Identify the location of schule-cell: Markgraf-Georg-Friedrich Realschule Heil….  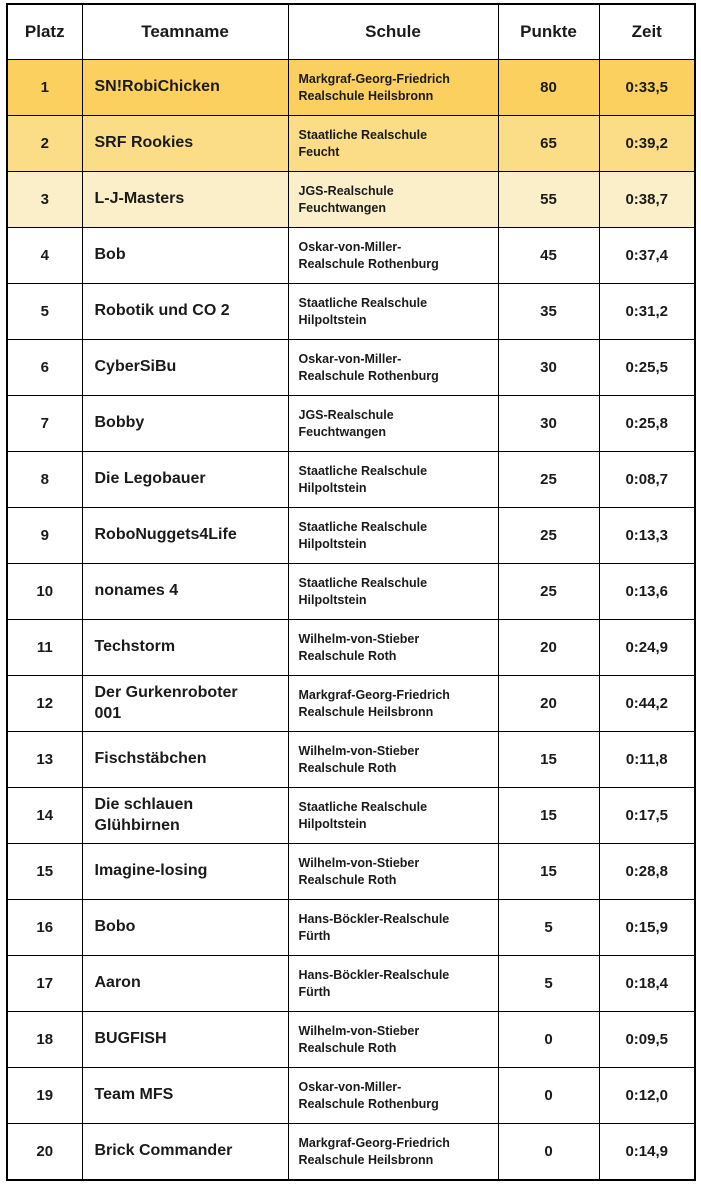
(393, 703).